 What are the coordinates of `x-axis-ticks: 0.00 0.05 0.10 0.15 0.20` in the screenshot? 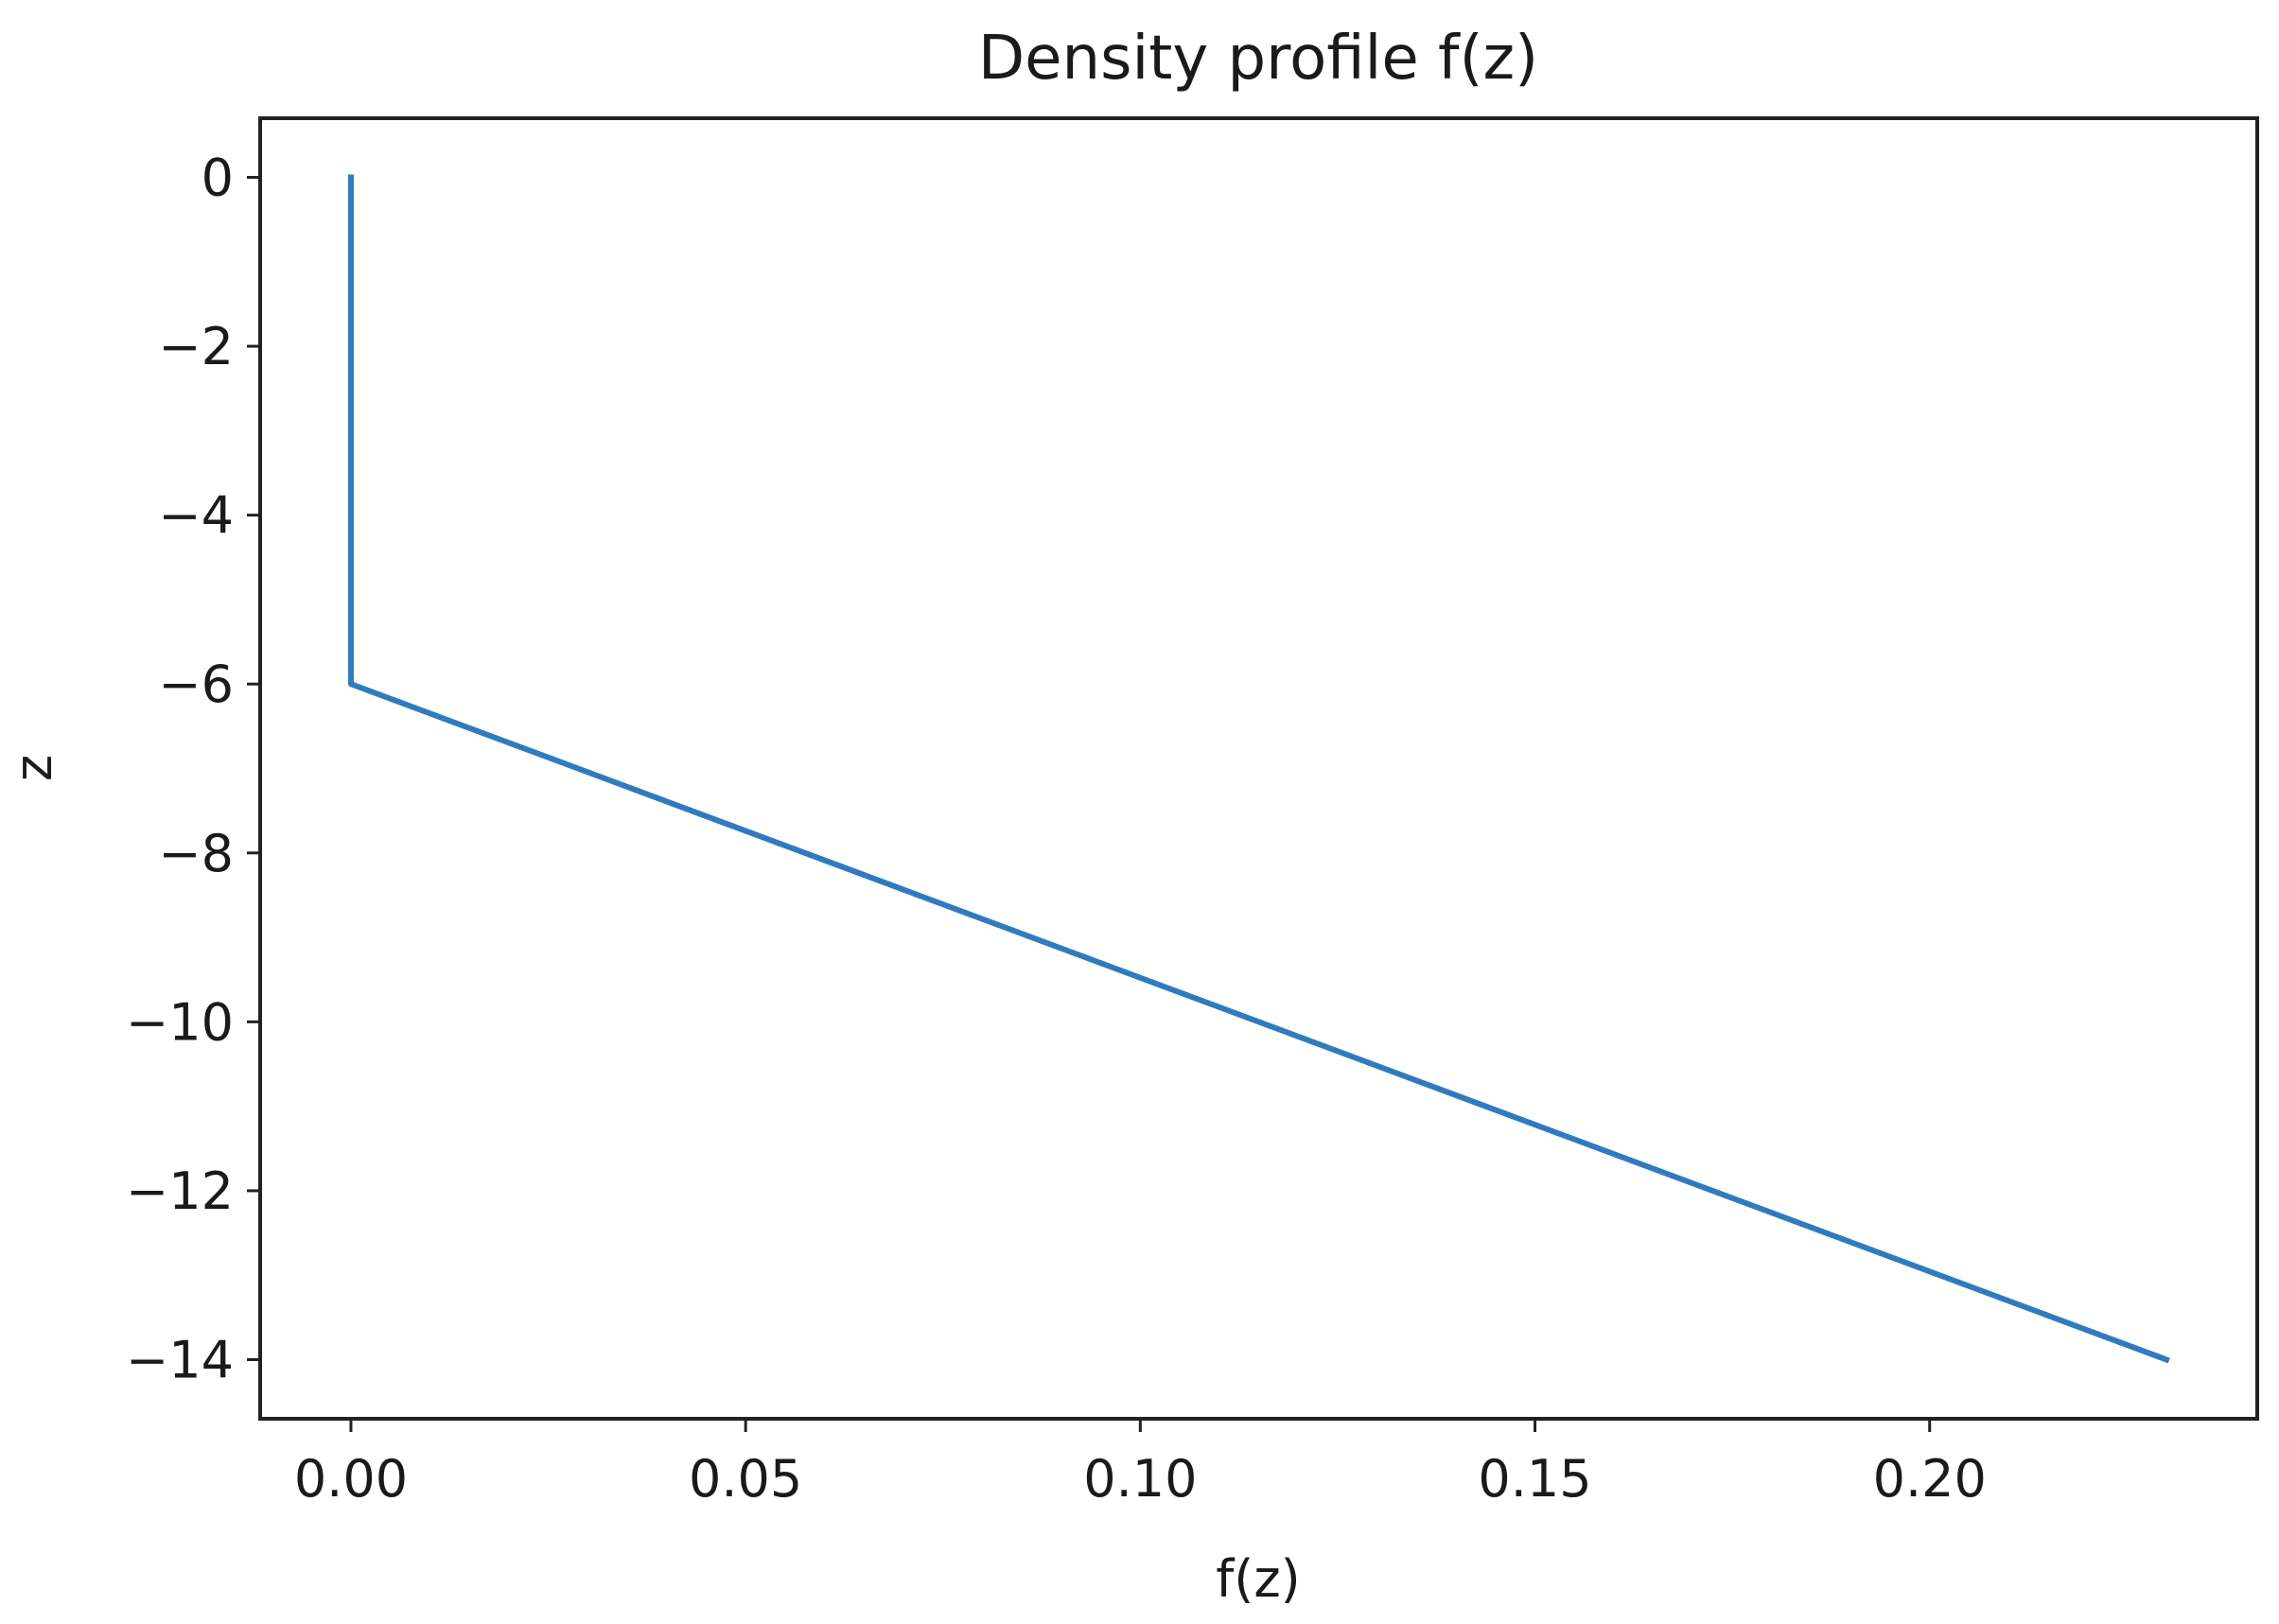 It's located at (1140, 1464).